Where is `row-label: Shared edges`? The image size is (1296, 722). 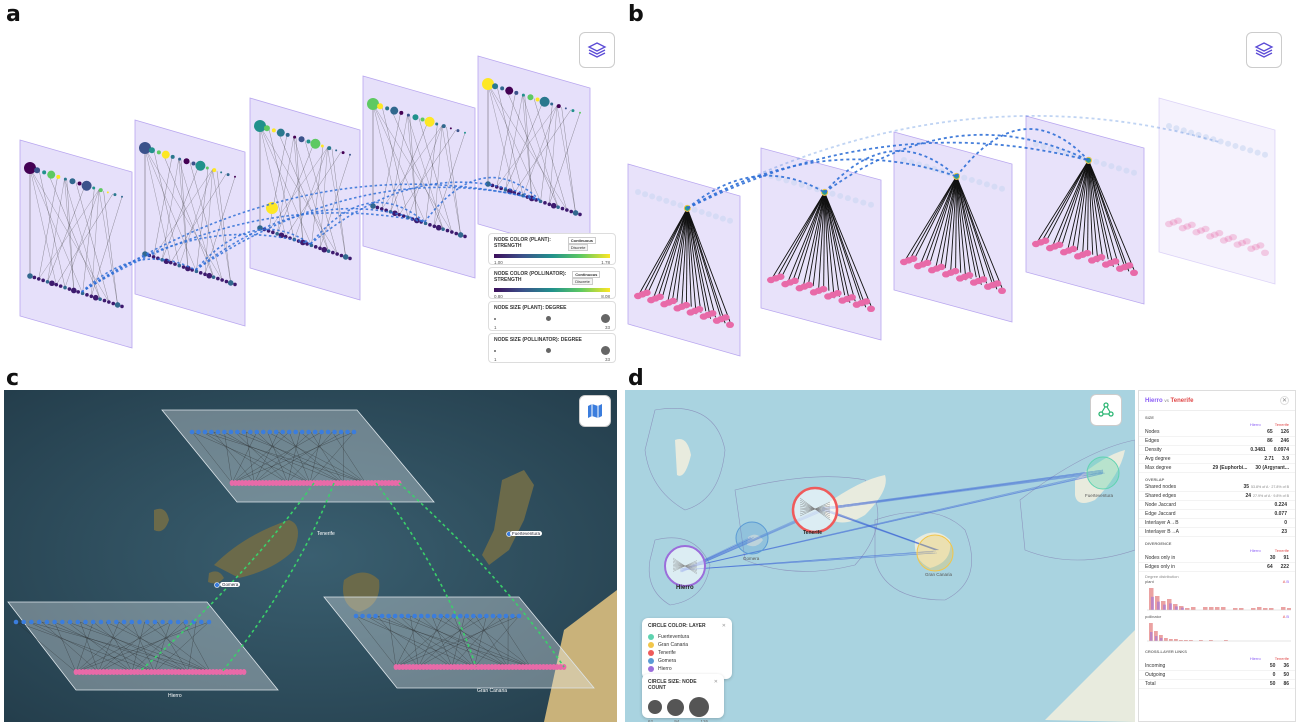
row-label: Shared edges is located at coordinates (1161, 496).